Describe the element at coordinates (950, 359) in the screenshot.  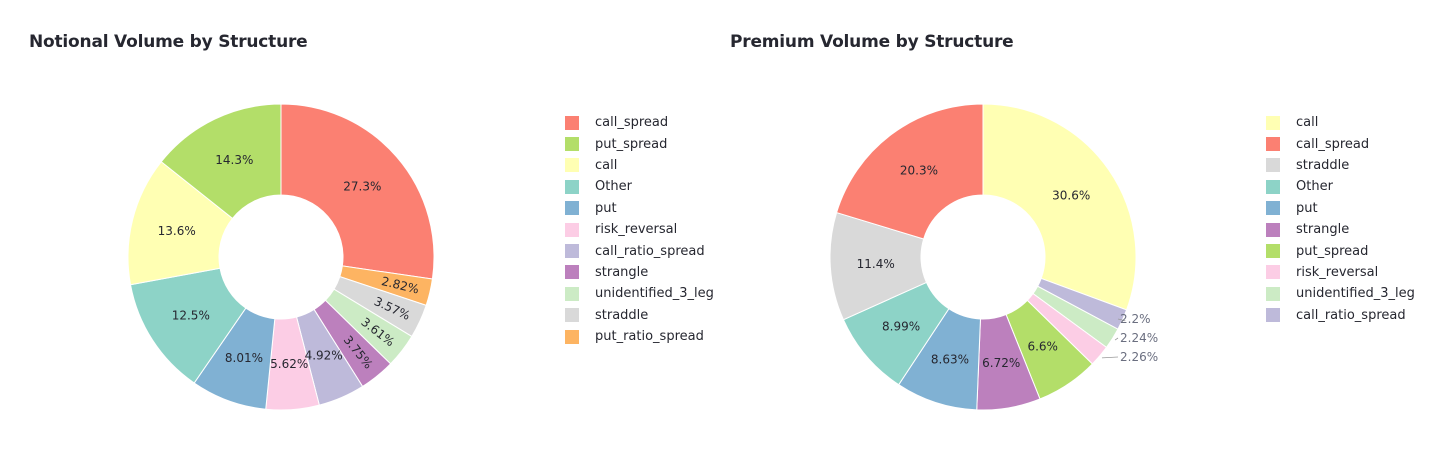
I see `slice-label-put: 8.63%` at that location.